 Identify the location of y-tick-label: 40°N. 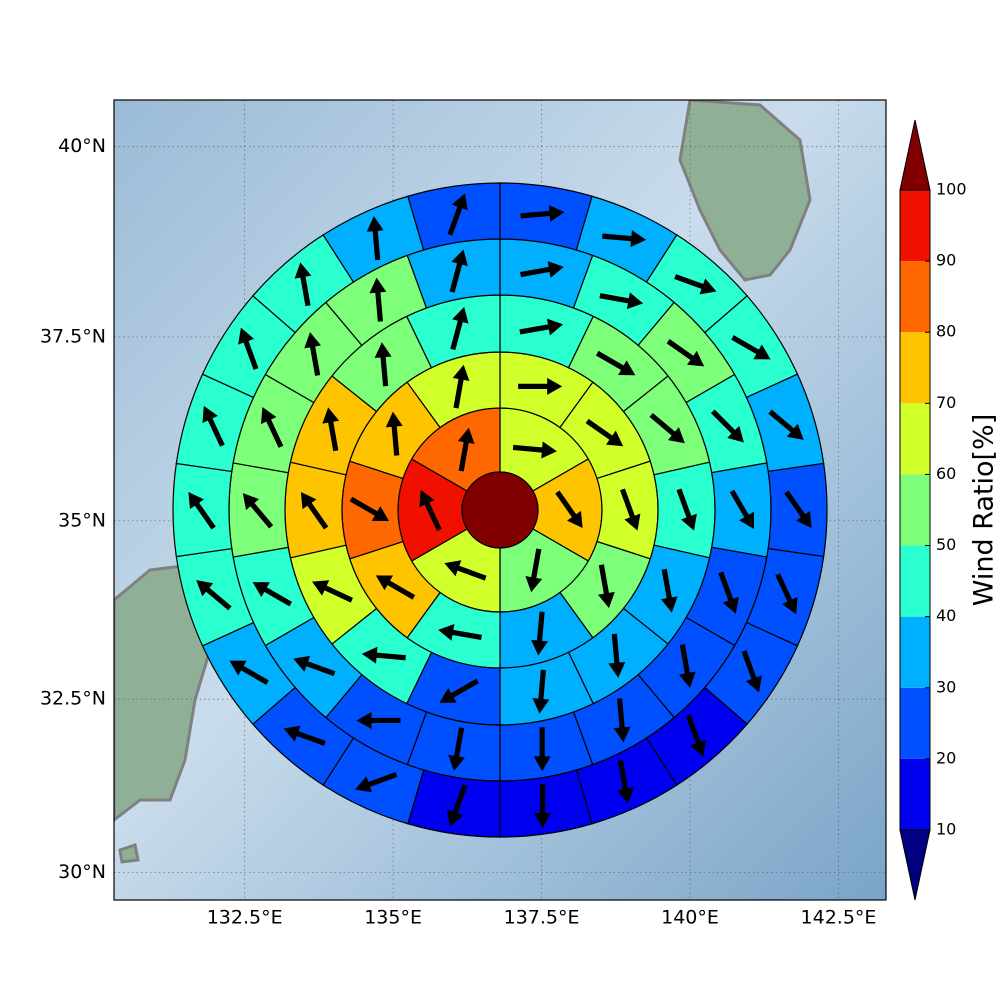
(82, 146).